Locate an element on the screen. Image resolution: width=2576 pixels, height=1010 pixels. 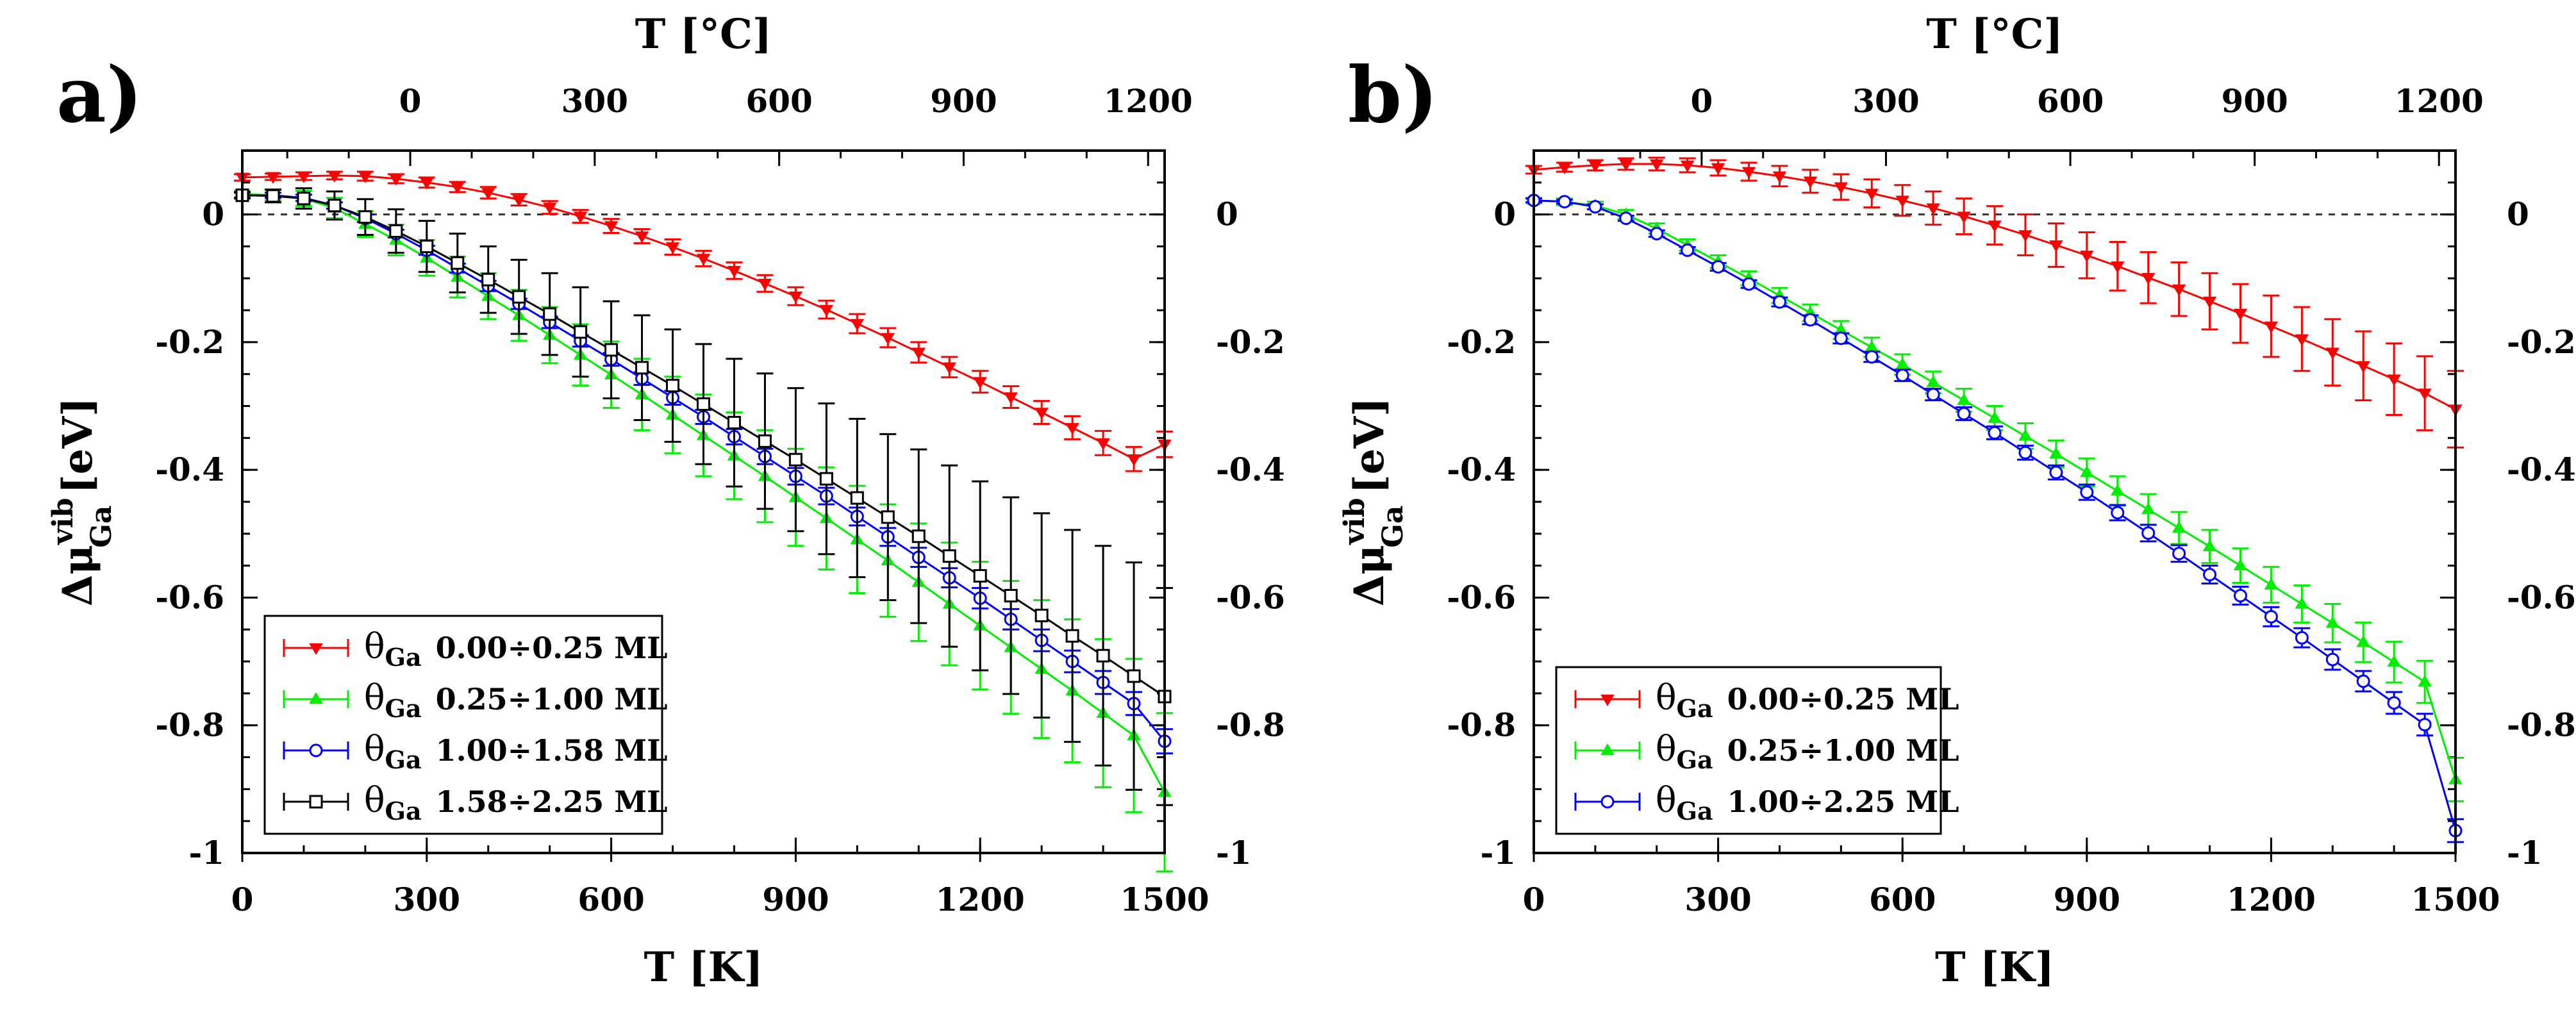
y-right-tick-label: -1 is located at coordinates (2525, 853).